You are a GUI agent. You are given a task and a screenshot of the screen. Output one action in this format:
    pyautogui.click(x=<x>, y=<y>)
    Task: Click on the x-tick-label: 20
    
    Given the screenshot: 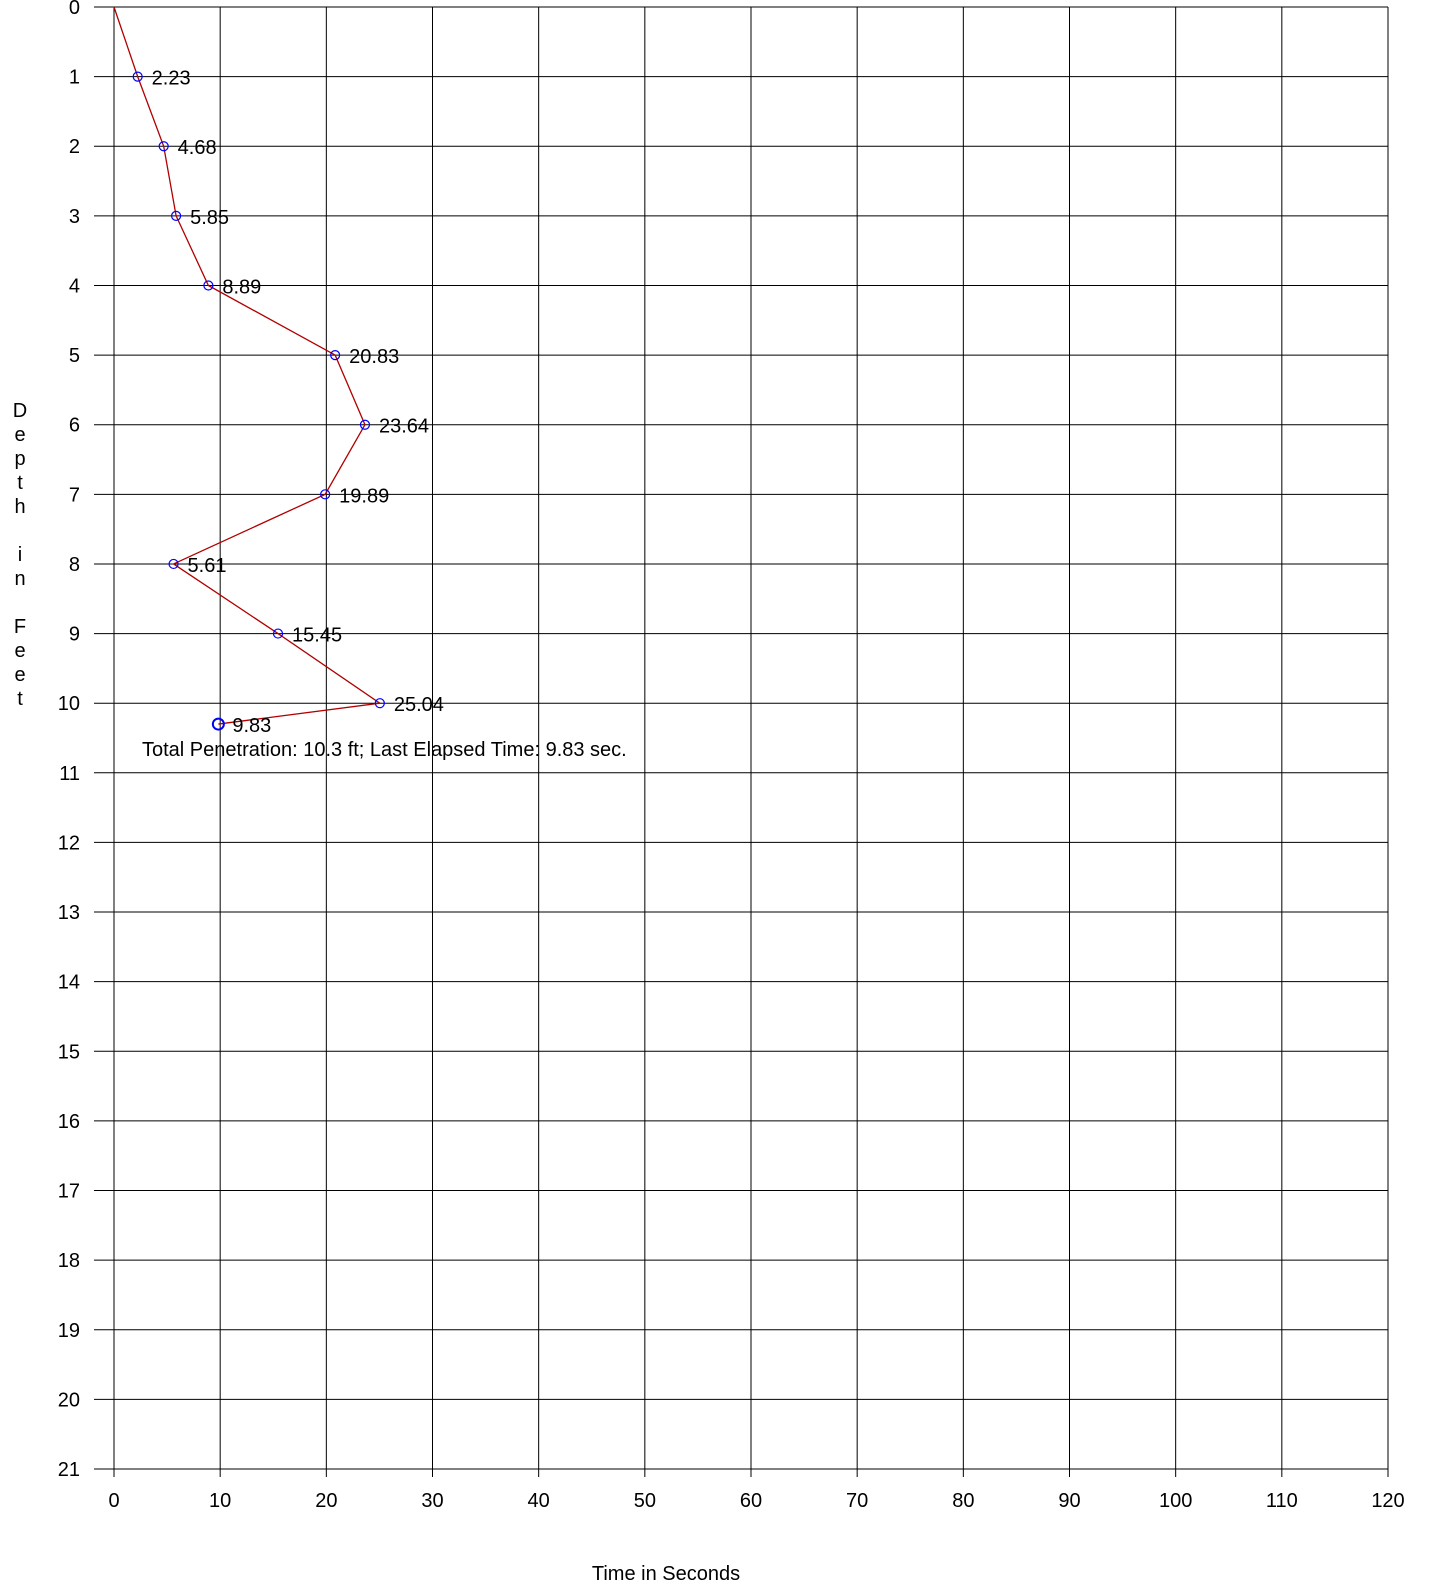 What is the action you would take?
    pyautogui.click(x=326, y=1501)
    